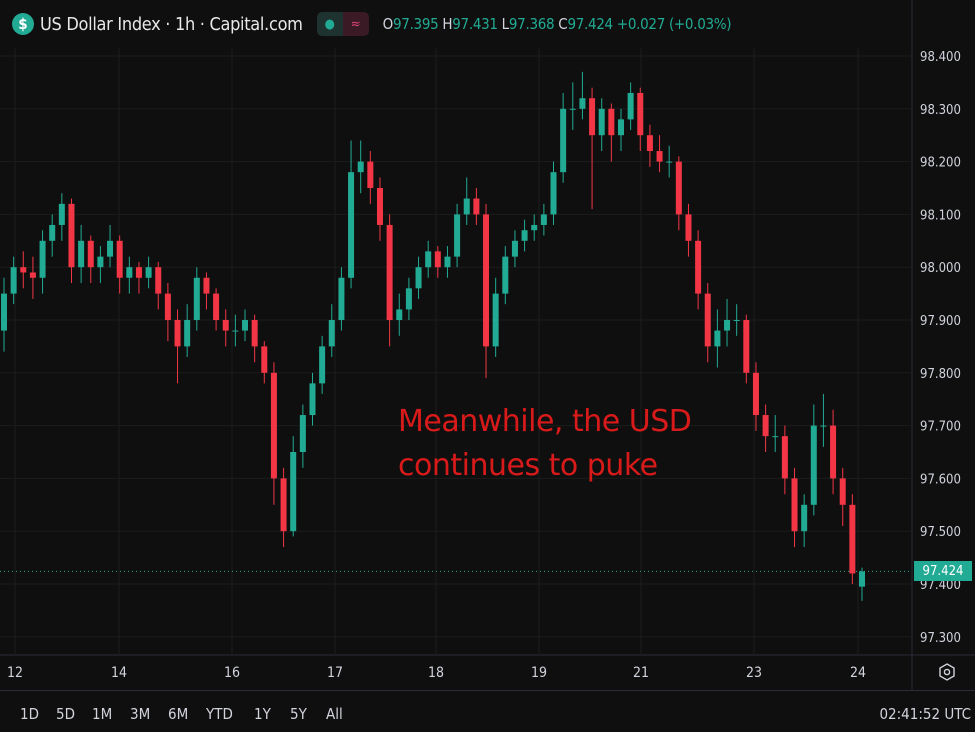  What do you see at coordinates (531, 24) in the screenshot?
I see `low-value: 97.368` at bounding box center [531, 24].